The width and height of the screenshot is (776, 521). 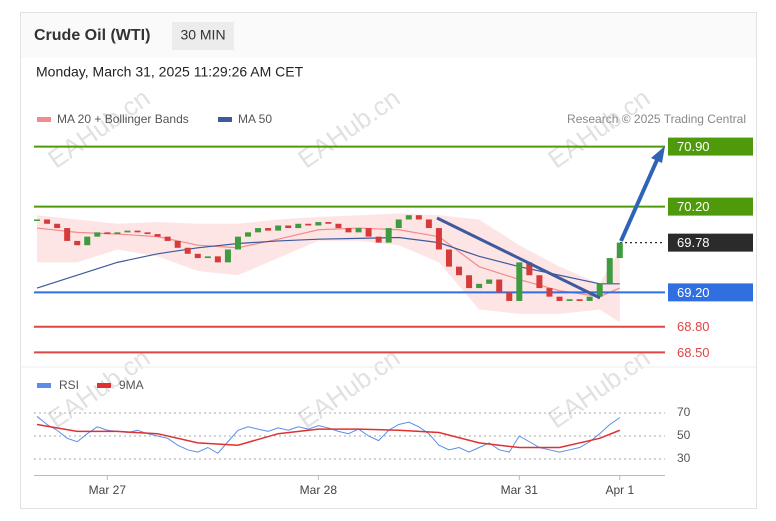 What do you see at coordinates (693, 146) in the screenshot?
I see `level-label: 70.90` at bounding box center [693, 146].